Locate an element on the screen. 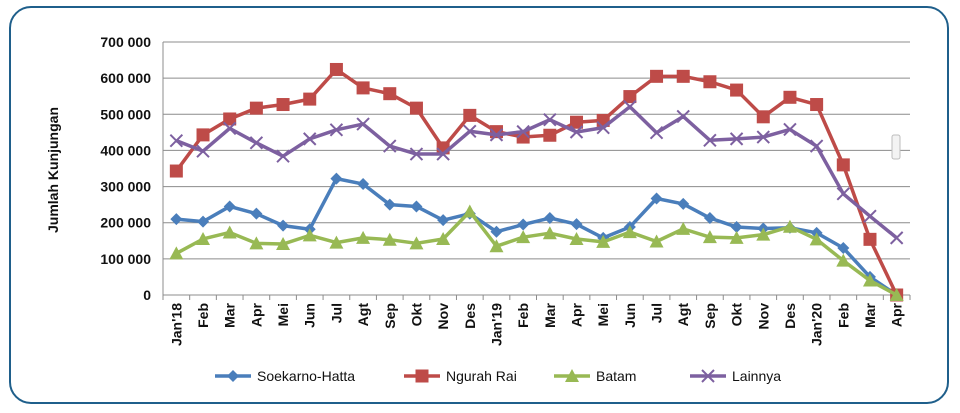 The width and height of the screenshot is (960, 413). x-tick-label: Jan'20 is located at coordinates (817, 324).